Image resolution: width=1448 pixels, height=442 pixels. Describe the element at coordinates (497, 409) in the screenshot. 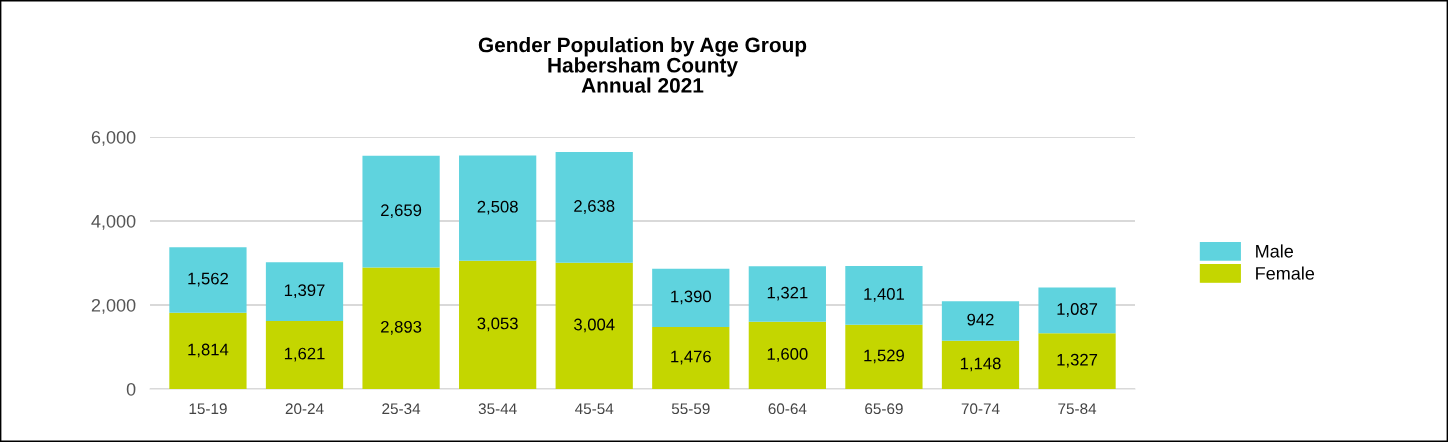

I see `x-tick-label: 35-44` at that location.